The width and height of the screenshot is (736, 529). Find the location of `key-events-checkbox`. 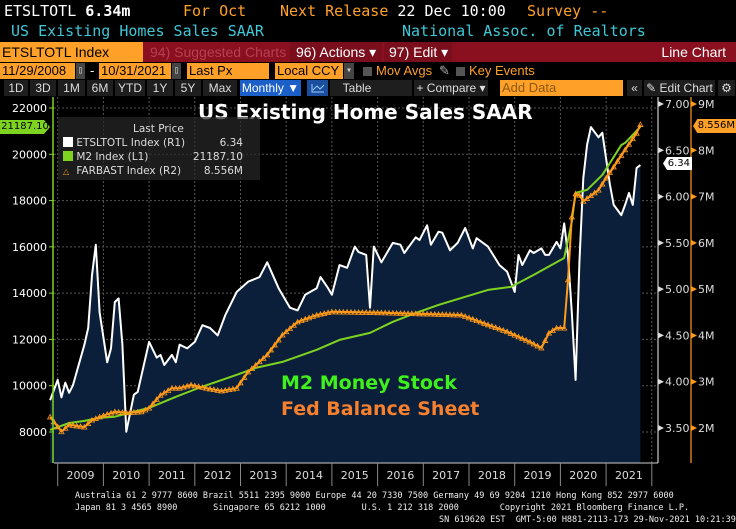

key-events-checkbox is located at coordinates (460, 71).